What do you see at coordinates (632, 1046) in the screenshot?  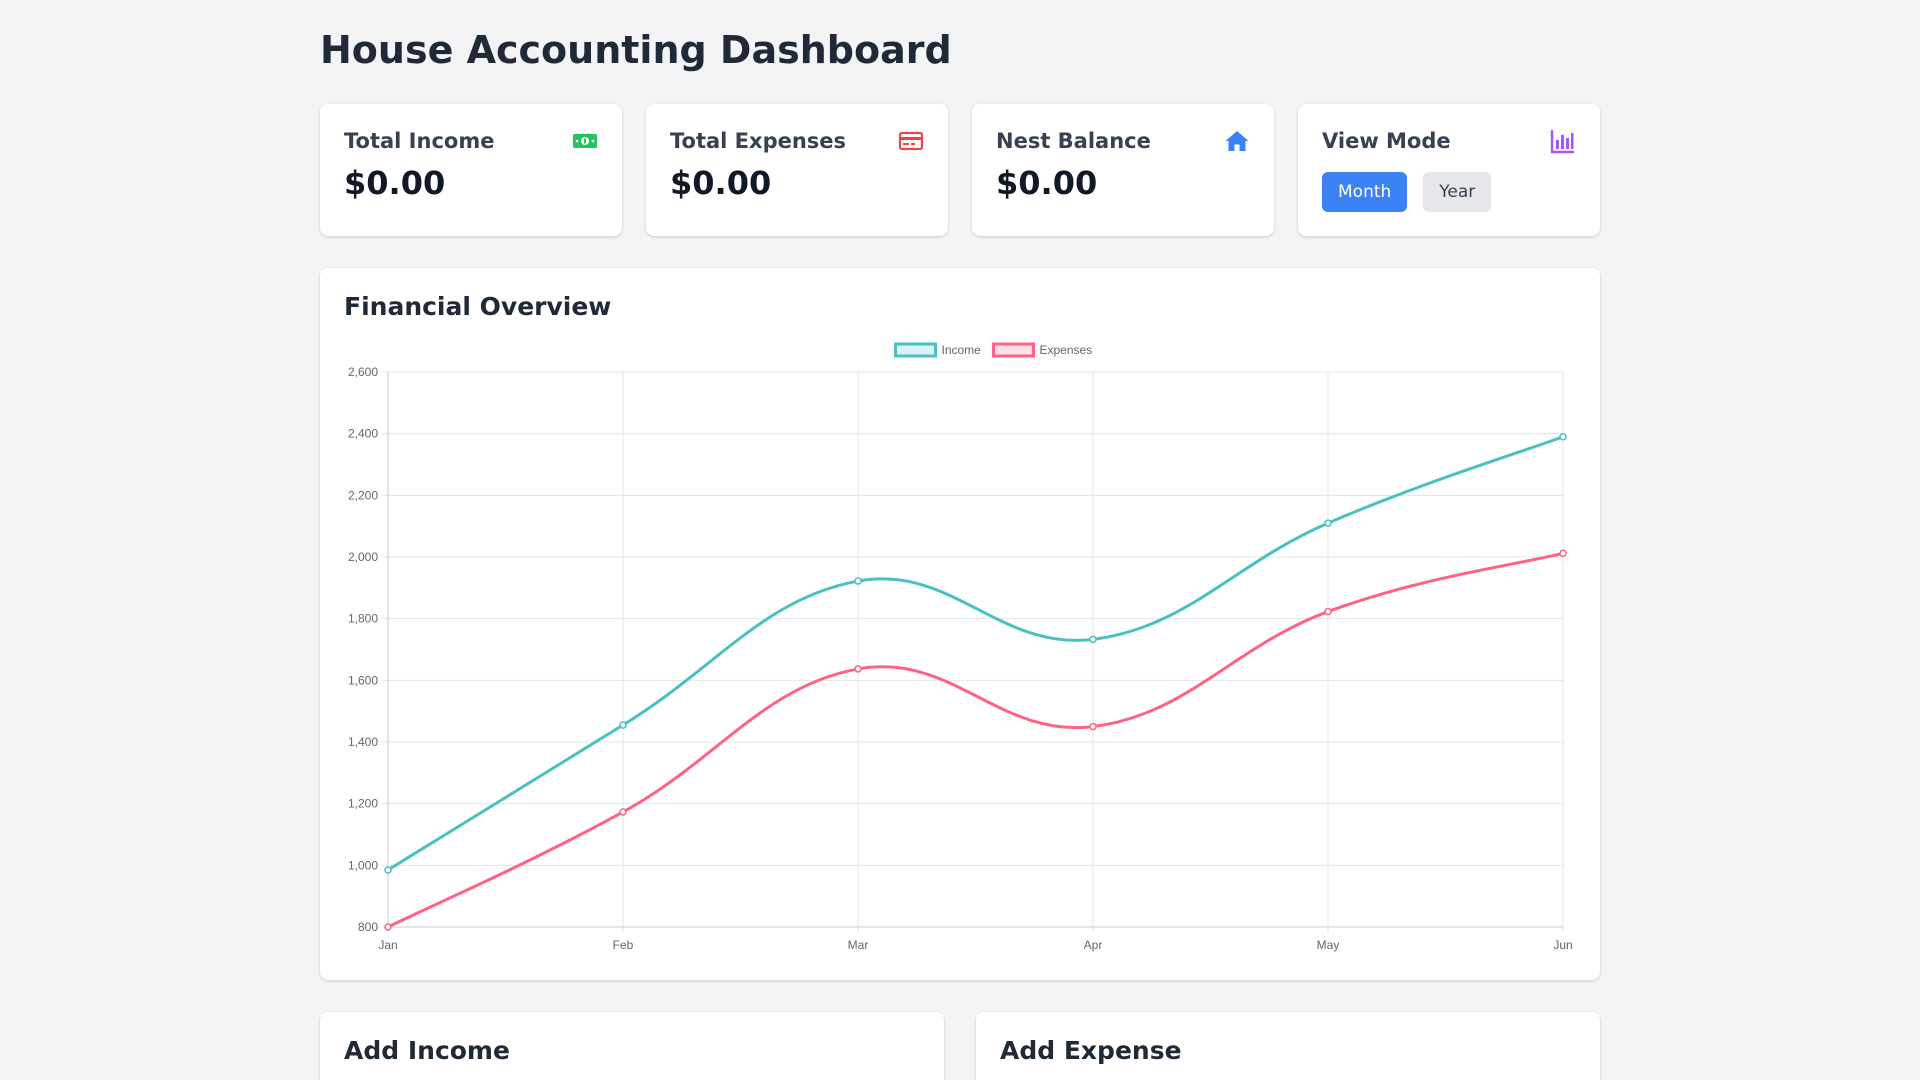 I see `add-income-card: Add Income` at bounding box center [632, 1046].